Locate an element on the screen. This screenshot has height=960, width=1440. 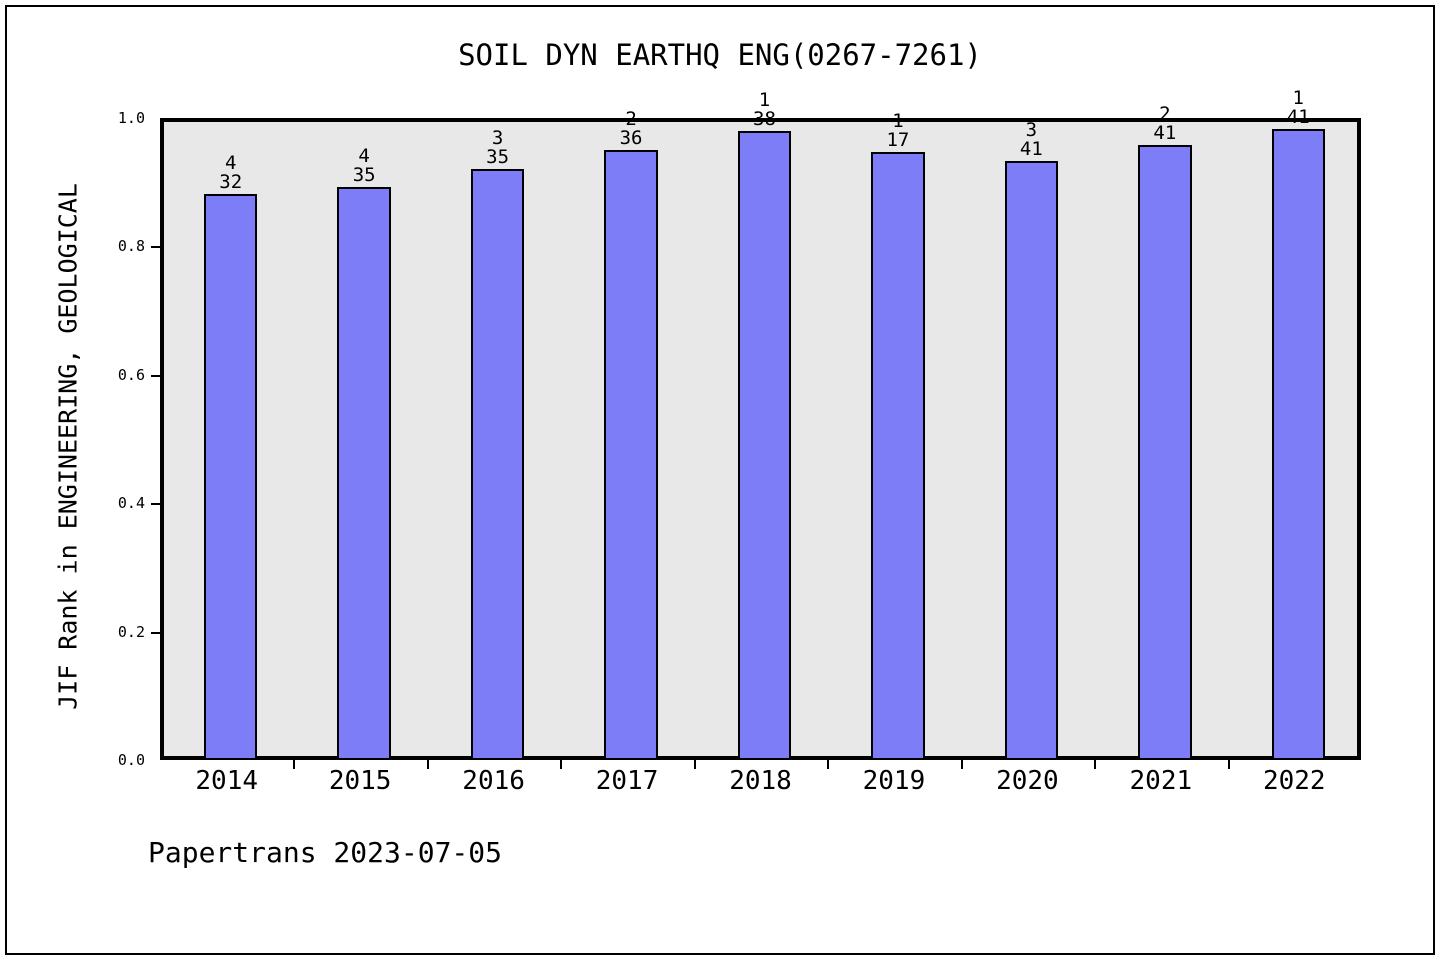
bar-total-2016: 35 is located at coordinates (498, 157).